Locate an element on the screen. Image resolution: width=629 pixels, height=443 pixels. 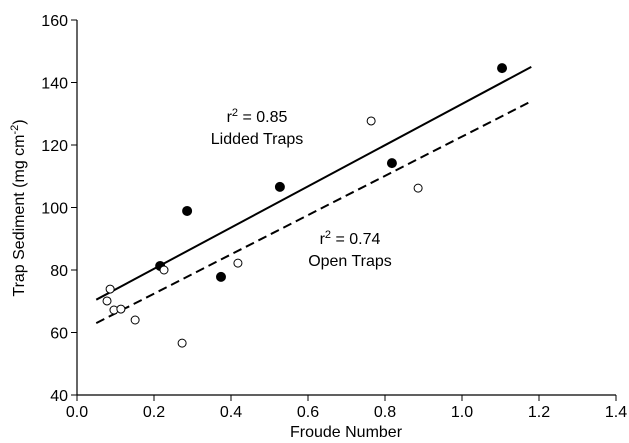
x-tick-label: 0.6 is located at coordinates (308, 412).